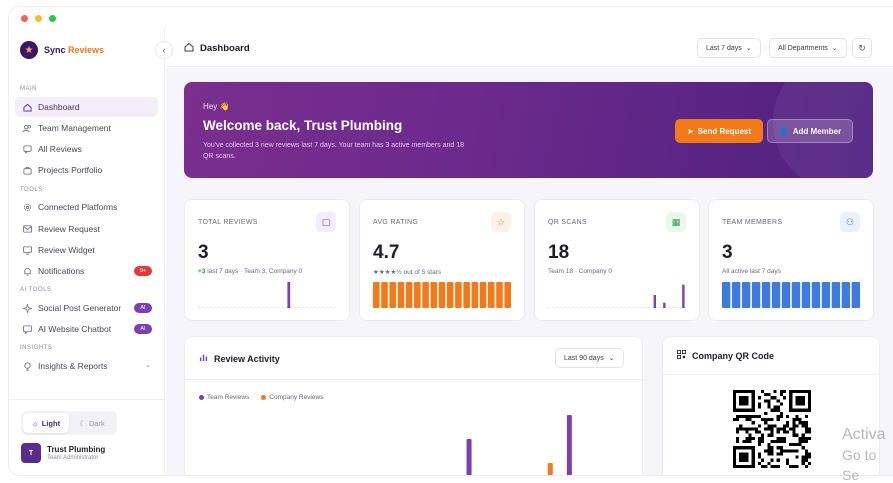 The height and width of the screenshot is (483, 893). I want to click on title-bar, so click(451, 18).